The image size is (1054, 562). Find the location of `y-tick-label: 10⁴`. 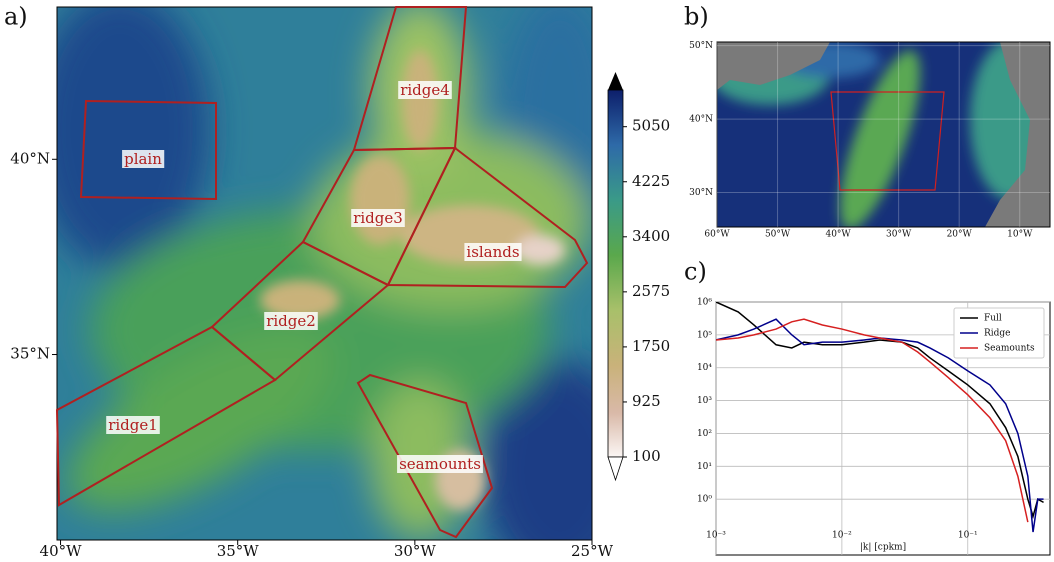

y-tick-label: 10⁴ is located at coordinates (704, 368).